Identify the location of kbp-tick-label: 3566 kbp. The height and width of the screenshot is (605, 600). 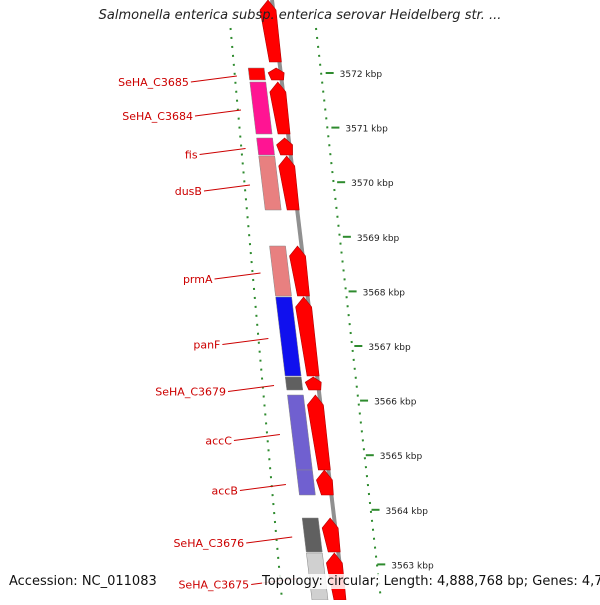
(395, 403).